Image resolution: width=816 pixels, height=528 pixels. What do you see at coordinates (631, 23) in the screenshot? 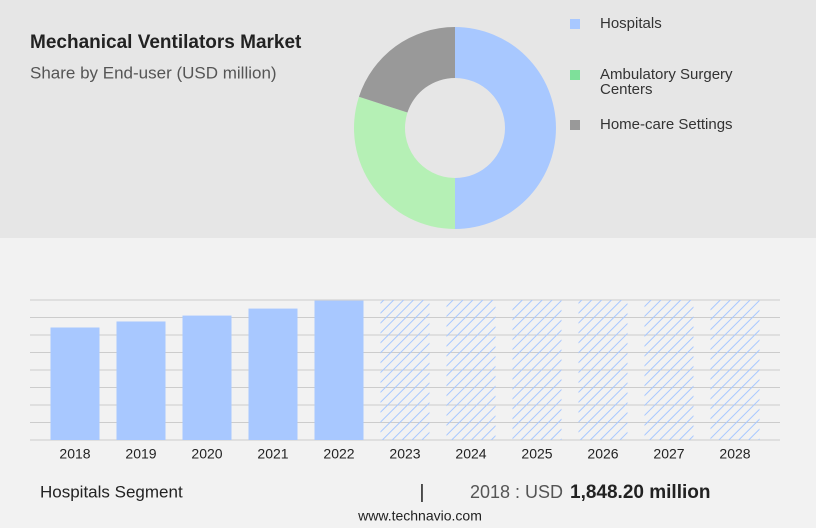
I see `legend-label: Hospitals` at bounding box center [631, 23].